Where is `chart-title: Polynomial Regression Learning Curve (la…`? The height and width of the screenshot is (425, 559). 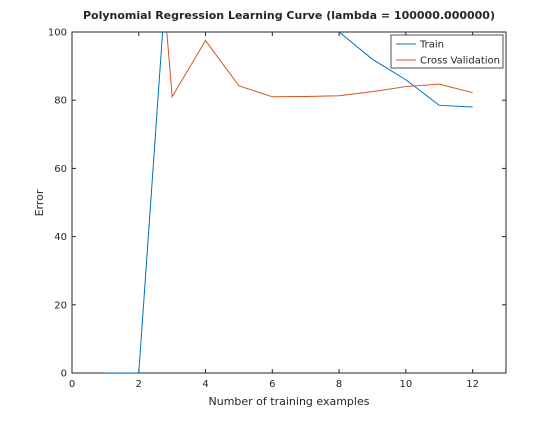
chart-title: Polynomial Regression Learning Curve (la… is located at coordinates (289, 15).